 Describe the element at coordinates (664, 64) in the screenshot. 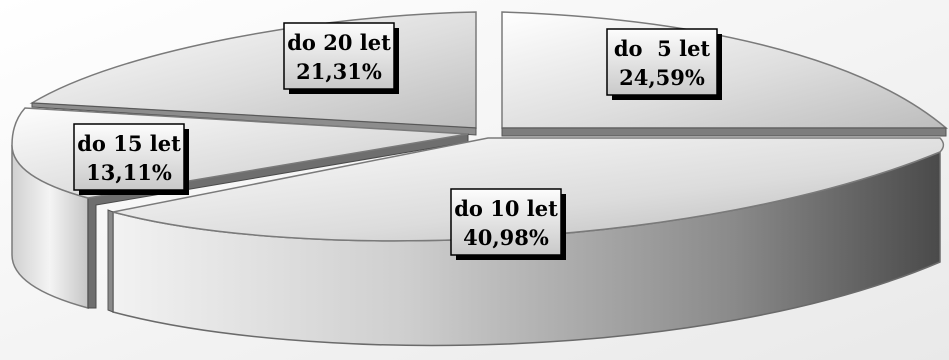

I see `data-label-do-5-let: do 5 let 24,59%` at that location.